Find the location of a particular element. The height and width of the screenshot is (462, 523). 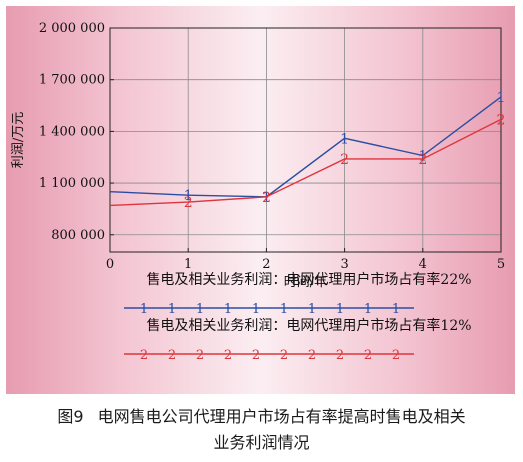

y-tick-label: 800 000 is located at coordinates (78, 235).